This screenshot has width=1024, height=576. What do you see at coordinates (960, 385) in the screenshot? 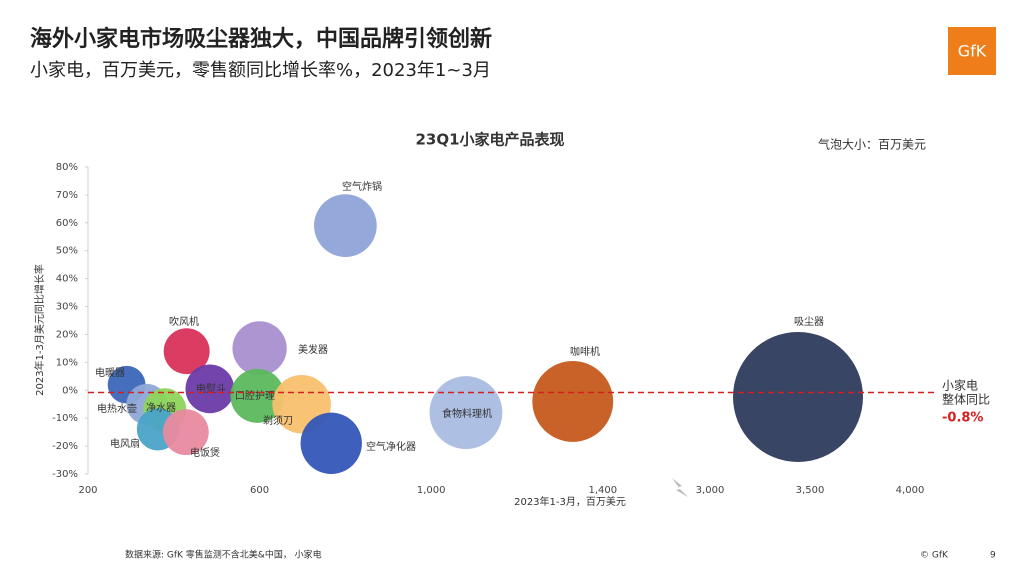
I see `reference-text: 小家电` at bounding box center [960, 385].